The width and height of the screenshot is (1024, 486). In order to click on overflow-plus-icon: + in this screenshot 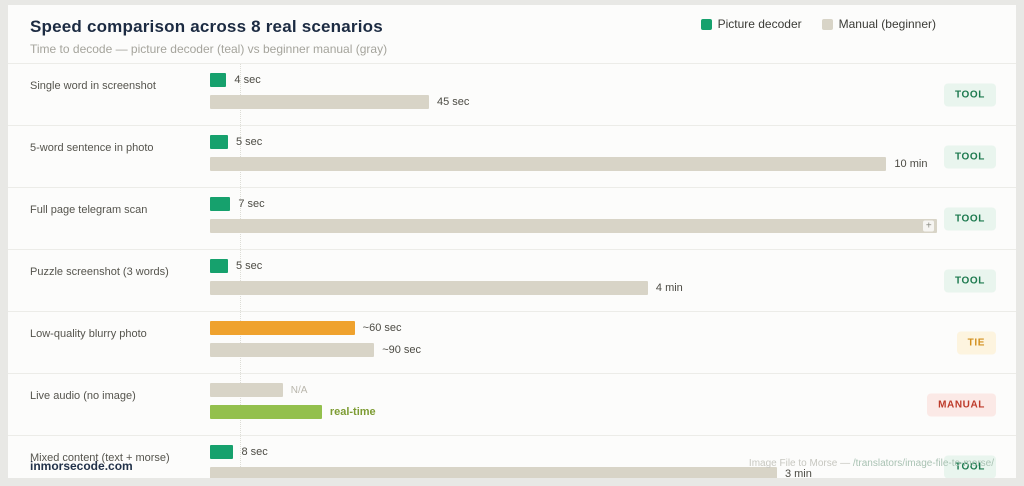, I will do `click(929, 226)`.